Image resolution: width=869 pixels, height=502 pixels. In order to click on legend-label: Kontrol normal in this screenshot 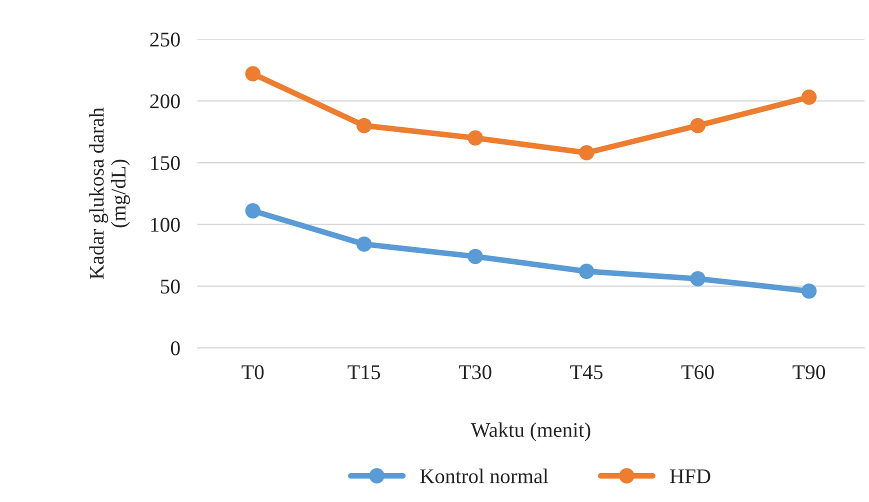, I will do `click(484, 476)`.